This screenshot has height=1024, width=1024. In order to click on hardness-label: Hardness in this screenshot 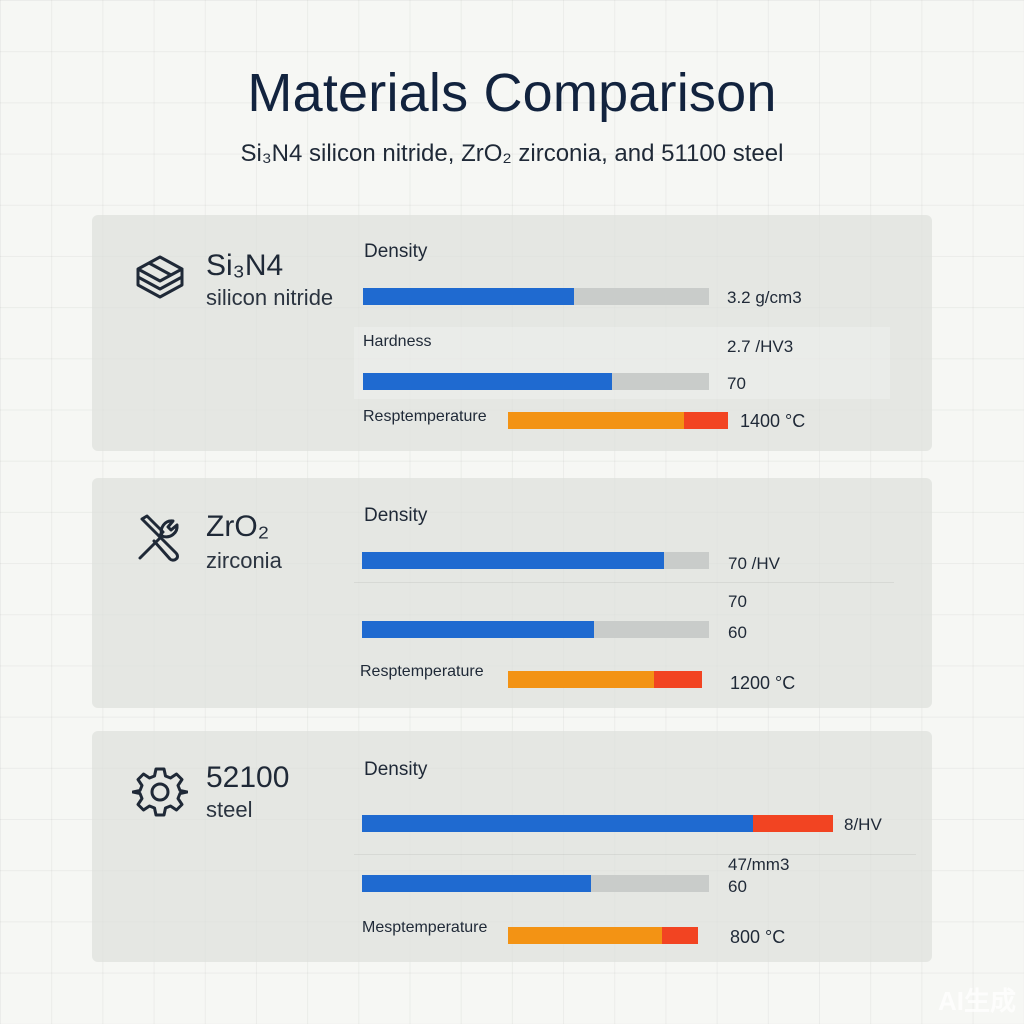, I will do `click(397, 341)`.